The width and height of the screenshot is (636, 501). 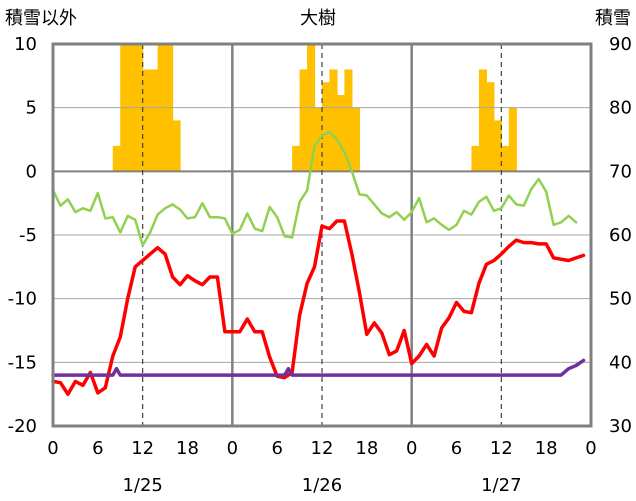 I want to click on day-label: 1/26, so click(x=322, y=485).